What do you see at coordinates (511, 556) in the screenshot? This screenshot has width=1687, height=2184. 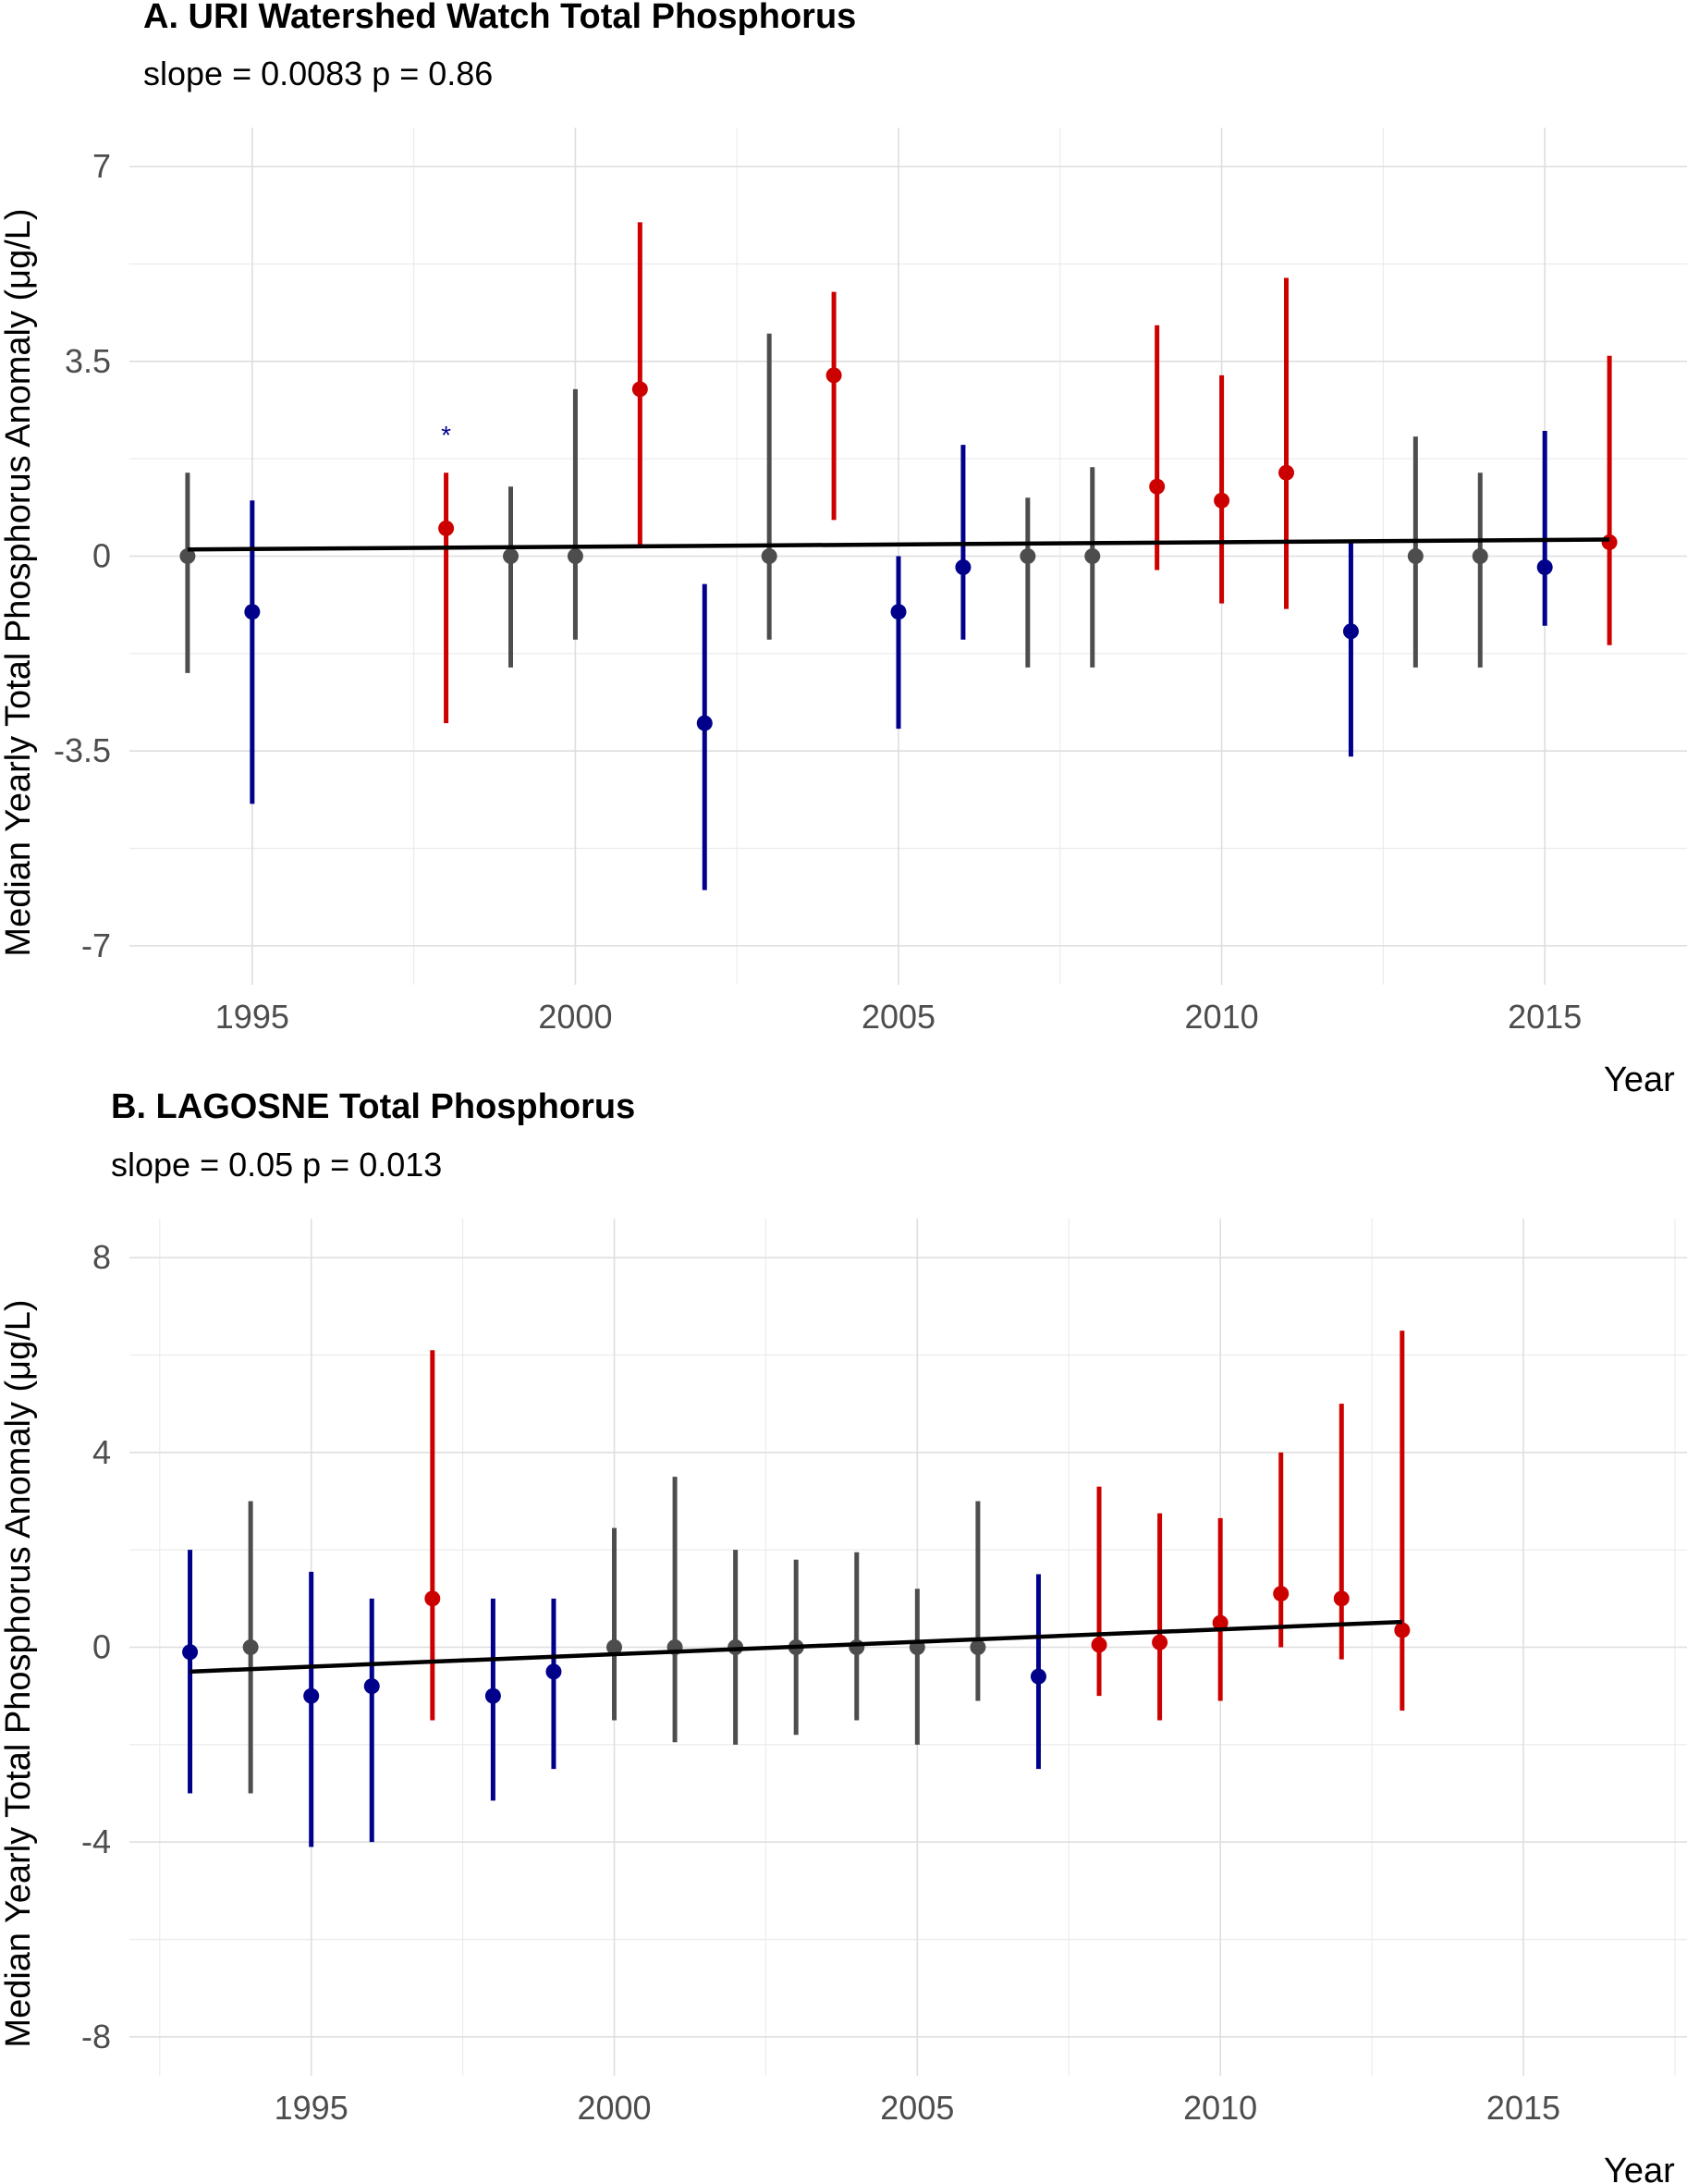 I see `panel-a-point-1999` at bounding box center [511, 556].